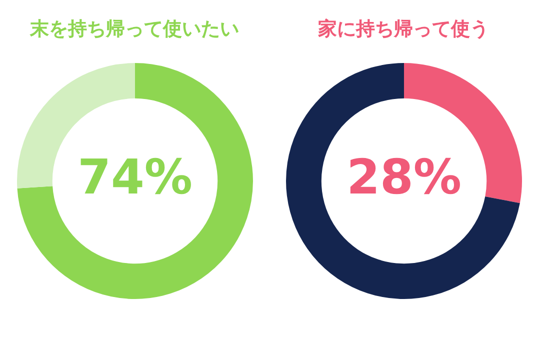 The height and width of the screenshot is (349, 539). Describe the element at coordinates (134, 177) in the screenshot. I see `data-label: 74%` at that location.